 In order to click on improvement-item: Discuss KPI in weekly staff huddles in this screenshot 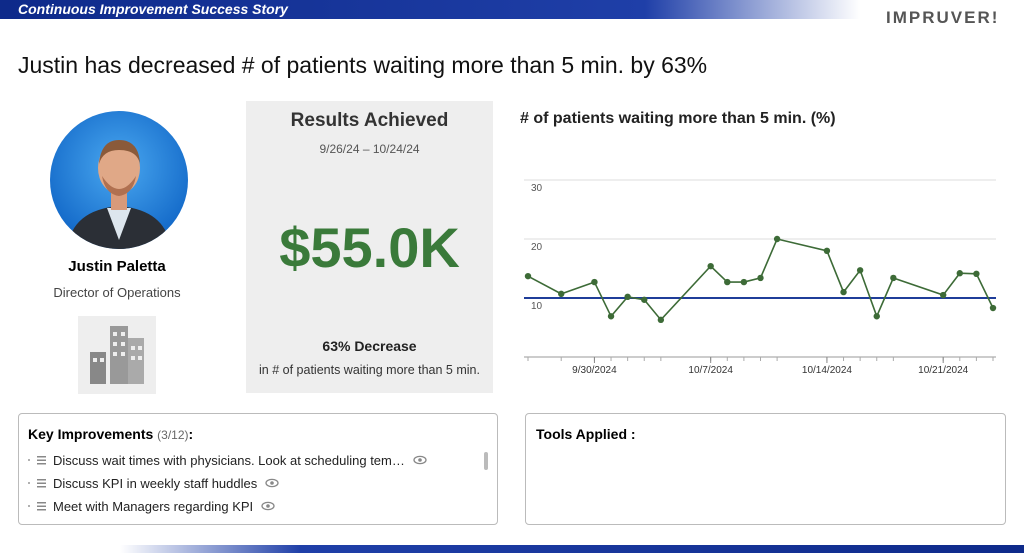, I will do `click(153, 483)`.